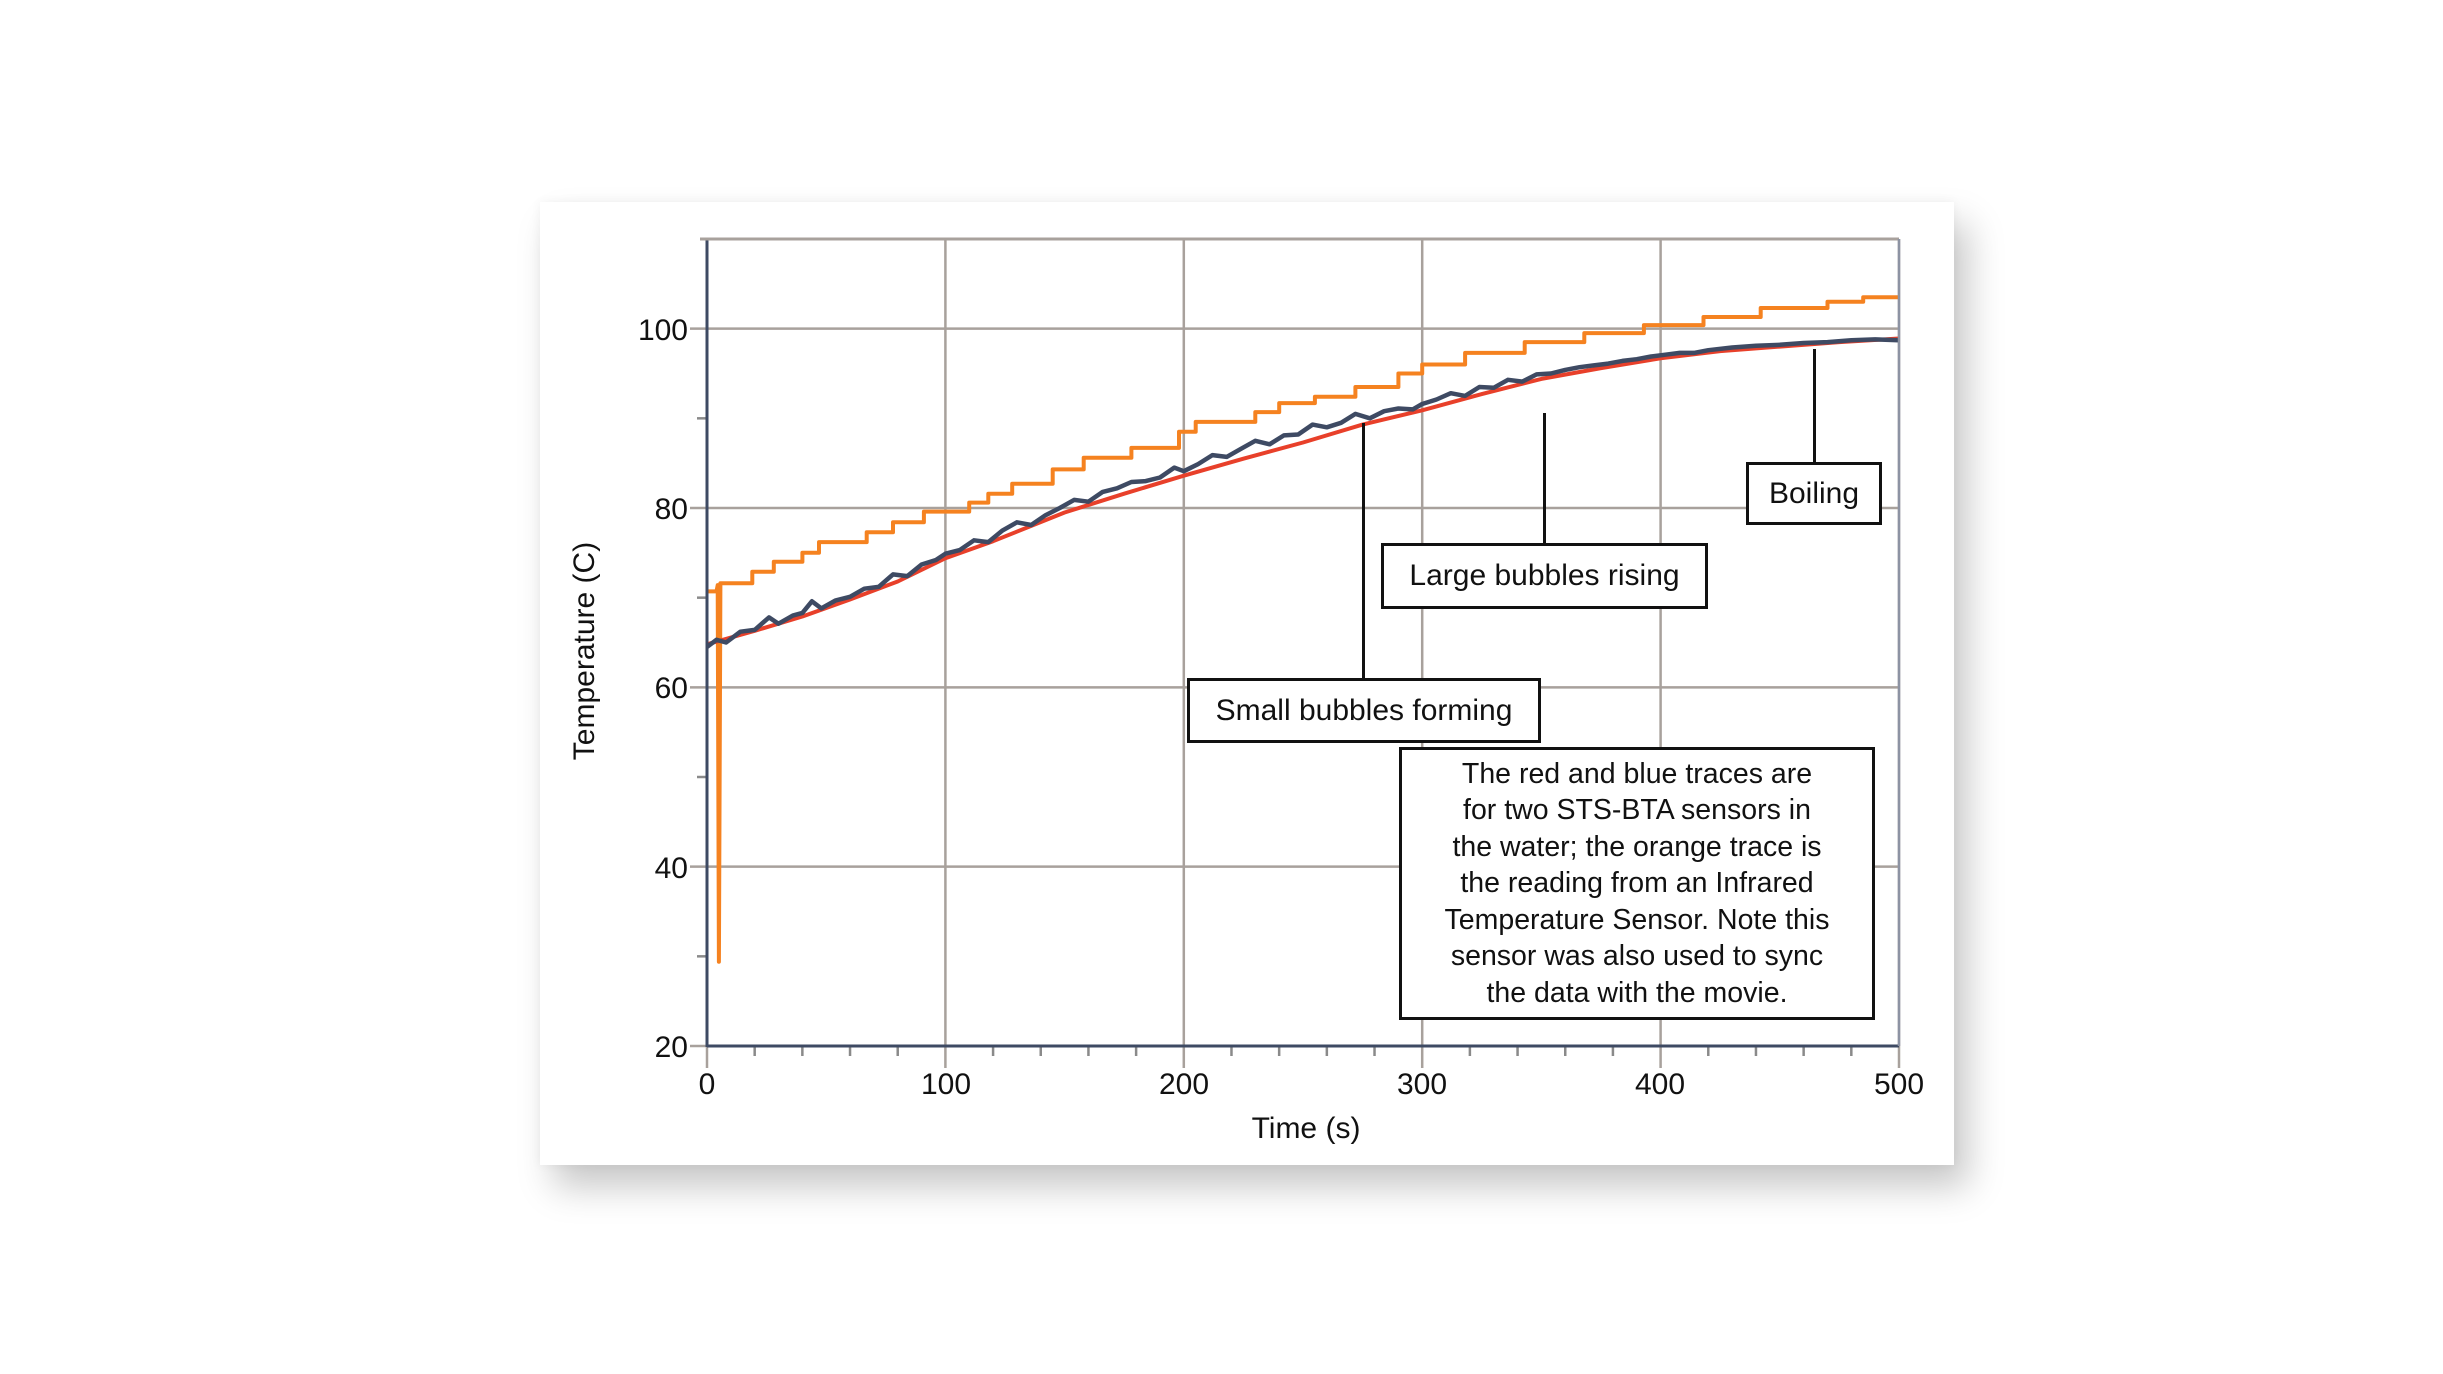  I want to click on x-axis-title: Time (s), so click(1306, 1128).